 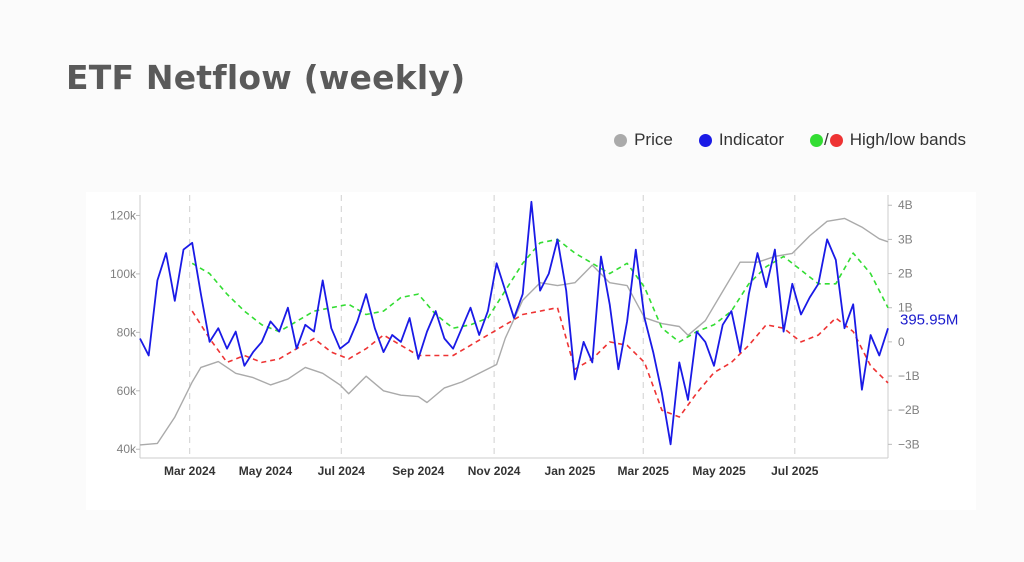 I want to click on right-axis: −3B −2B −1B 0 1B 2B 3B 4B, so click(x=903, y=326).